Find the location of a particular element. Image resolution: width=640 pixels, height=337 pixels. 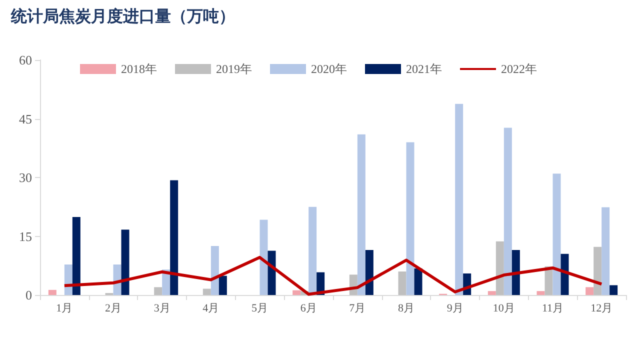

x-tick-label: 5月 is located at coordinates (260, 308).